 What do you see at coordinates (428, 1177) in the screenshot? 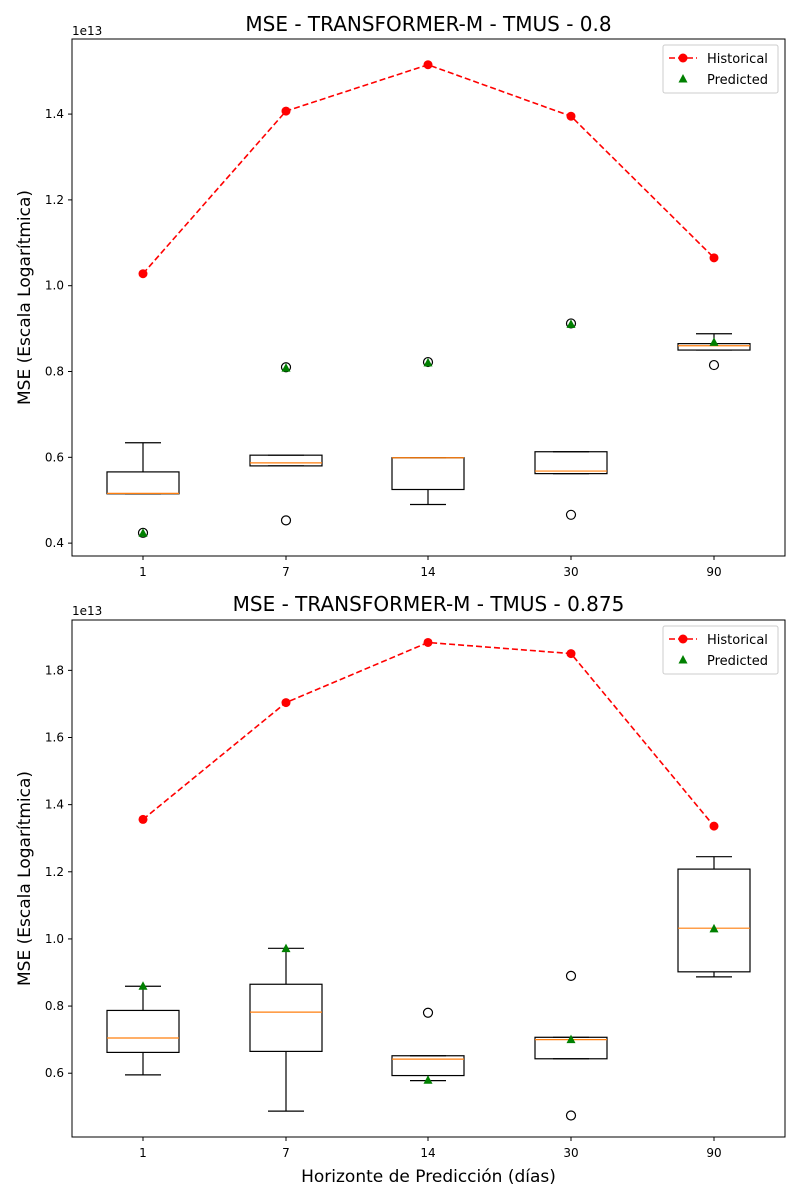
I see `x-axis-label: Horizonte de Predicción (días)` at bounding box center [428, 1177].